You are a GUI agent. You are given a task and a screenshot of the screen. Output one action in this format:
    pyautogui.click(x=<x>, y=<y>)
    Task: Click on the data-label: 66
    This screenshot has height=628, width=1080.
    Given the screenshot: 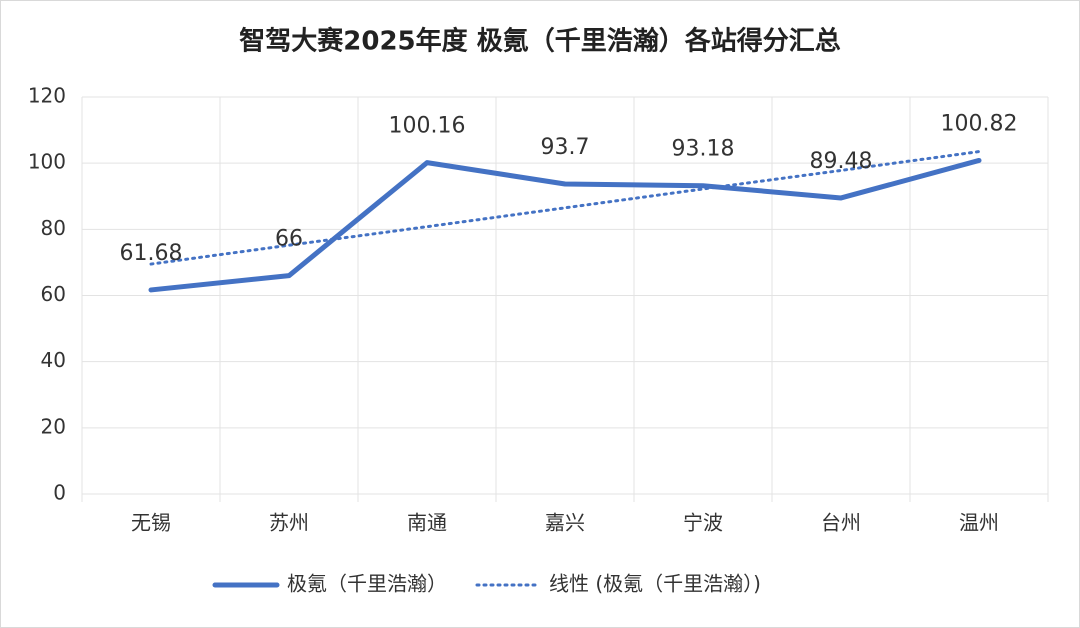 What is the action you would take?
    pyautogui.click(x=289, y=239)
    